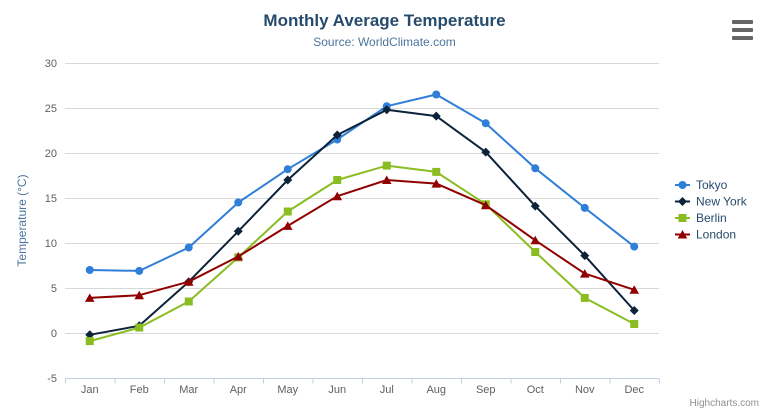 This screenshot has width=769, height=416. I want to click on export-menu-button, so click(743, 30).